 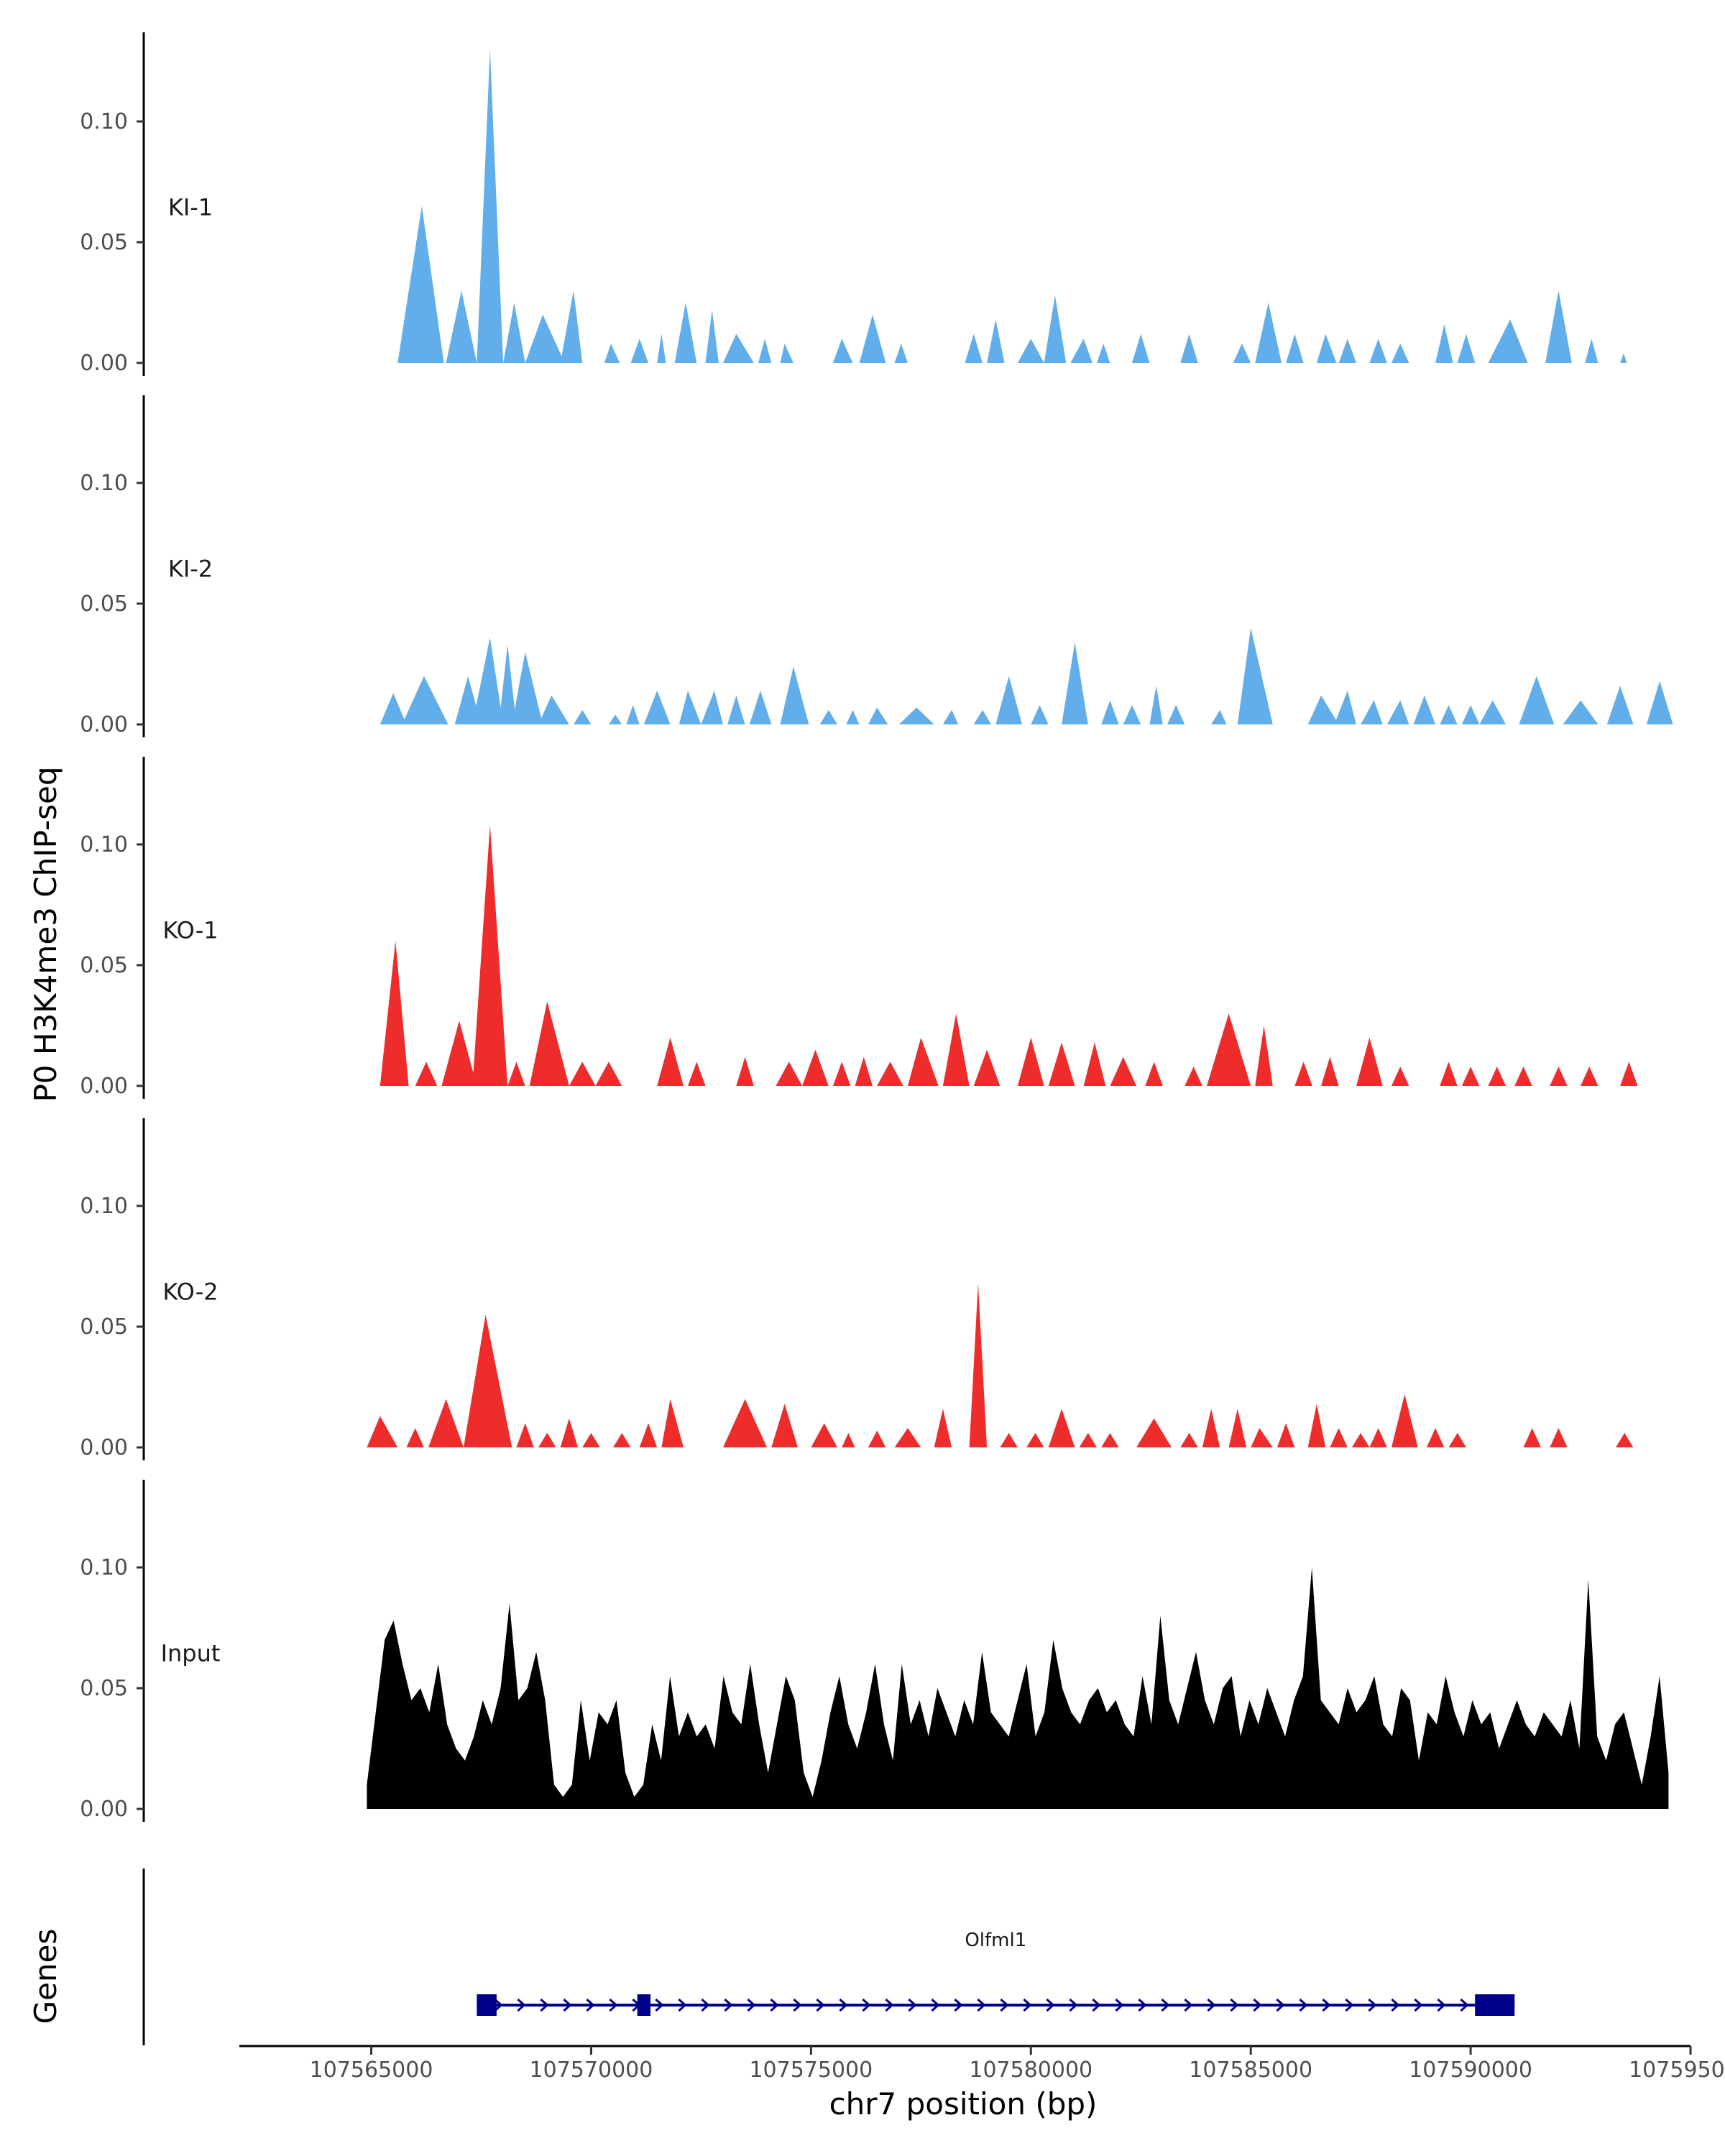 I want to click on genes-track: Olfml1, so click(x=828, y=1957).